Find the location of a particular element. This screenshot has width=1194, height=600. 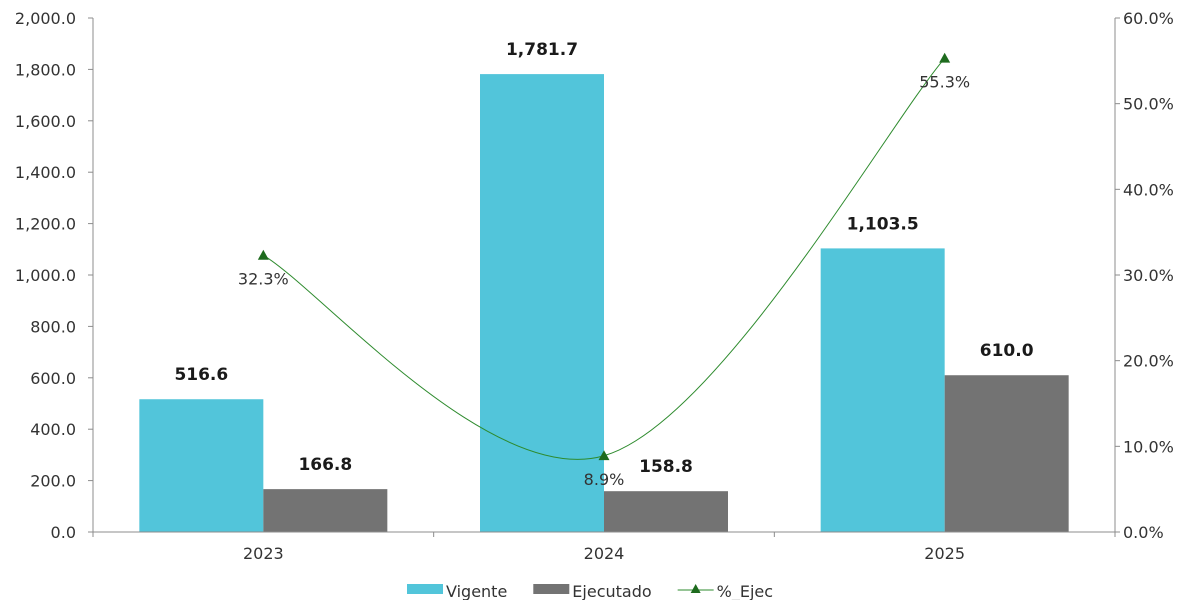

left-y-tick-label: 400.0 is located at coordinates (53, 429).